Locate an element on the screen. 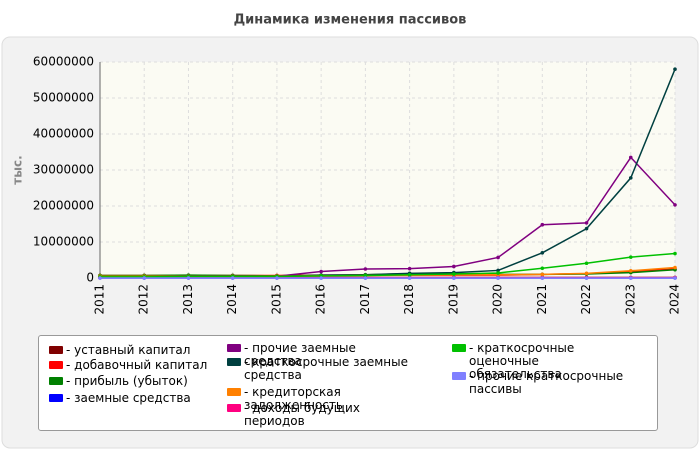 The image size is (700, 450). y-tick-label: 30000000 is located at coordinates (63, 170).